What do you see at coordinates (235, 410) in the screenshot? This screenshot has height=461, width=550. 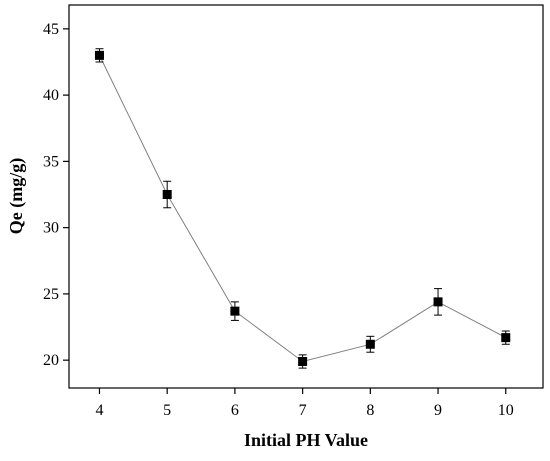 I see `x-tick-label: 6` at bounding box center [235, 410].